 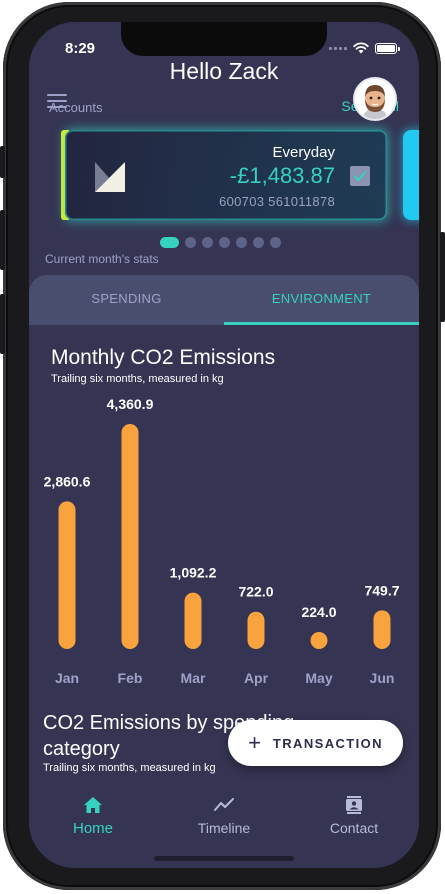 What do you see at coordinates (2, 324) in the screenshot?
I see `volume-down-button` at bounding box center [2, 324].